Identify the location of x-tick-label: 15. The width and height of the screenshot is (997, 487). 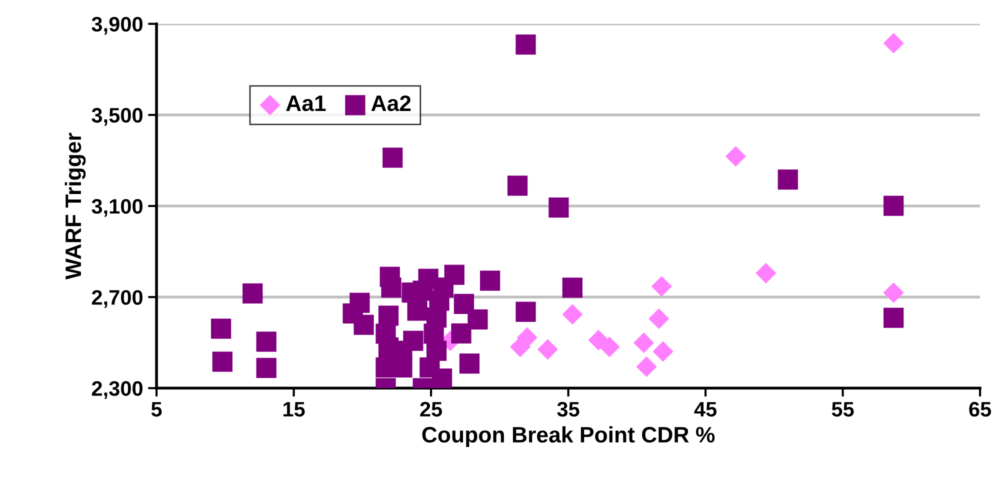
(294, 409).